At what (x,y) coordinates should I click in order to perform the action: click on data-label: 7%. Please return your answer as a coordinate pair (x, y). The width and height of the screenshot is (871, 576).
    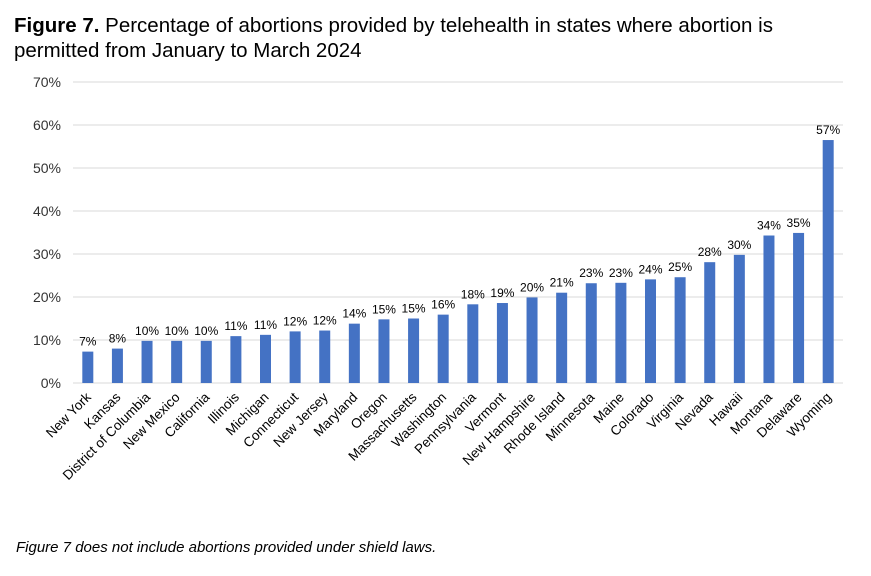
    Looking at the image, I should click on (88, 342).